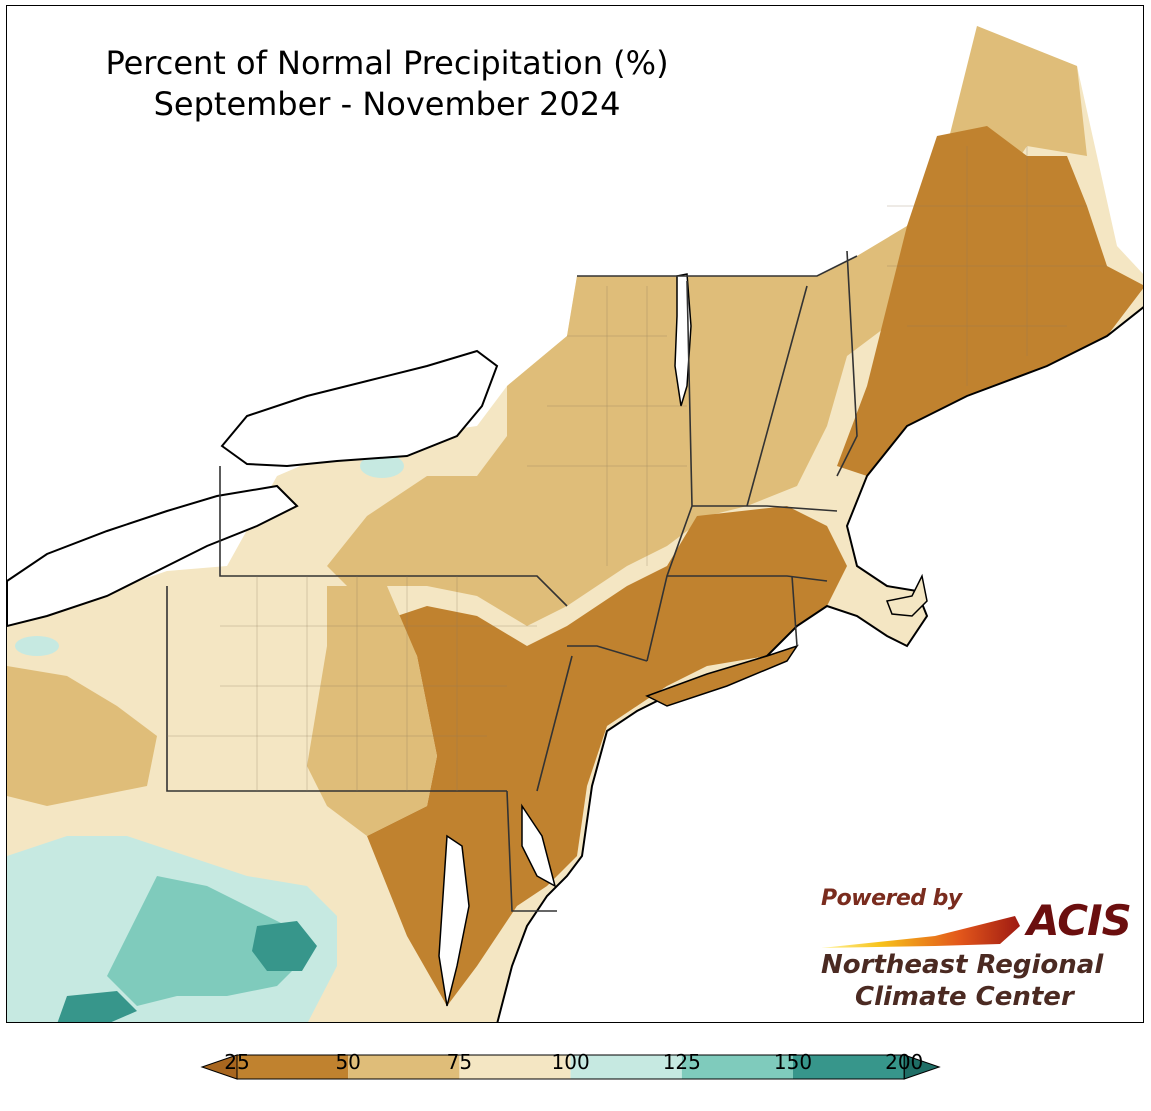 Image resolution: width=1151 pixels, height=1111 pixels. I want to click on region-wv-wettest, so click(187, 971).